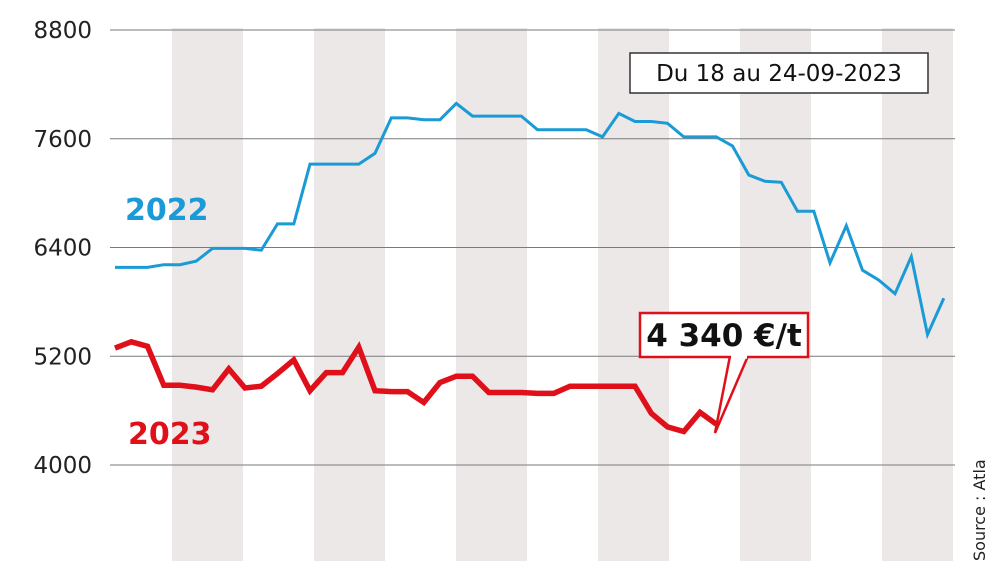  I want to click on source-text: Source : Atla, so click(979, 510).